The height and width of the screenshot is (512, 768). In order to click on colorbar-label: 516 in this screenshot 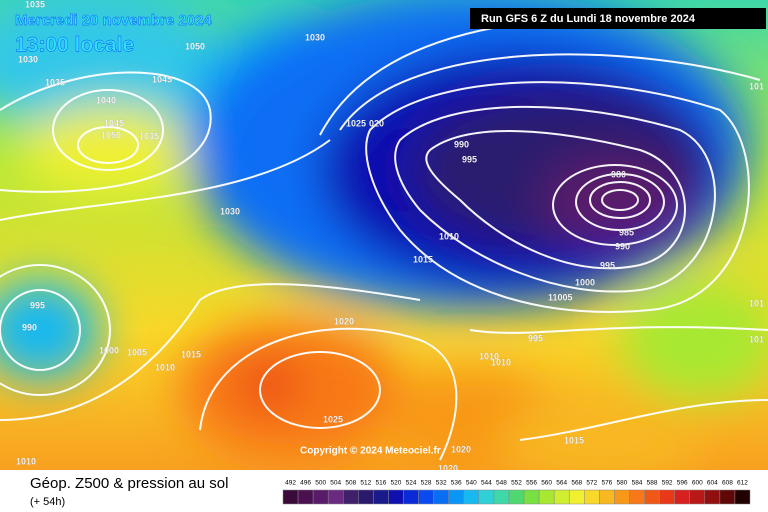, I will do `click(380, 483)`.